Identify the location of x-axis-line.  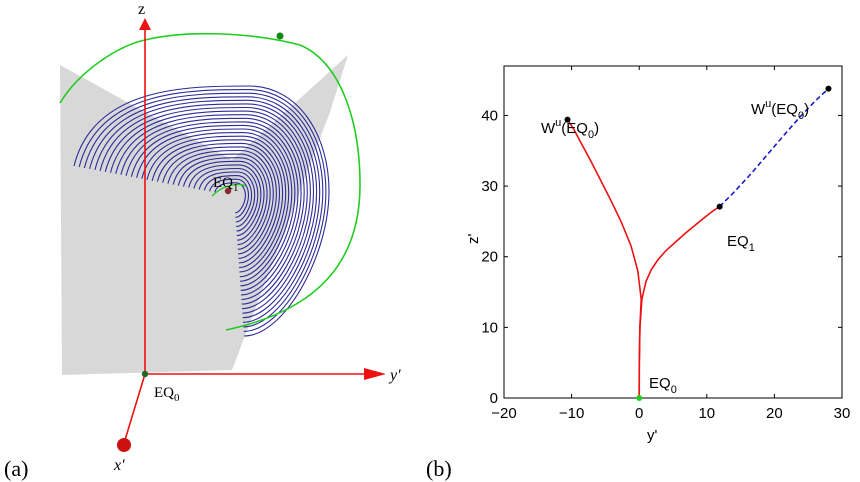
(135, 407).